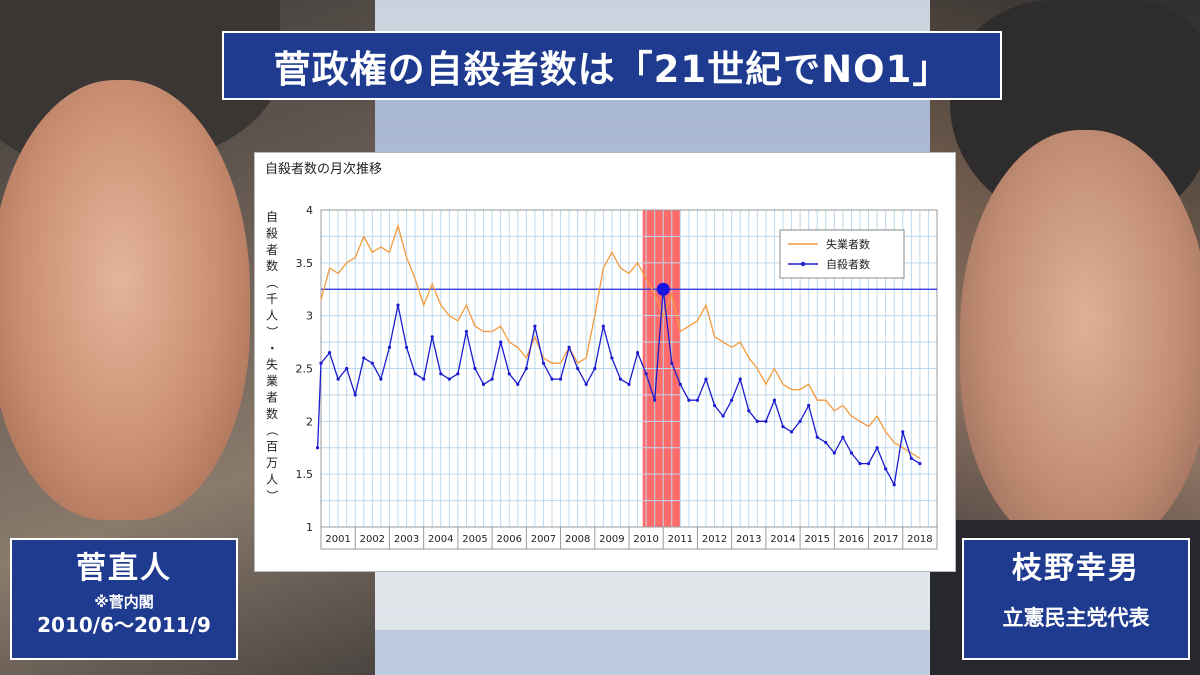  I want to click on y-axis-label-char: （, so click(272, 283).